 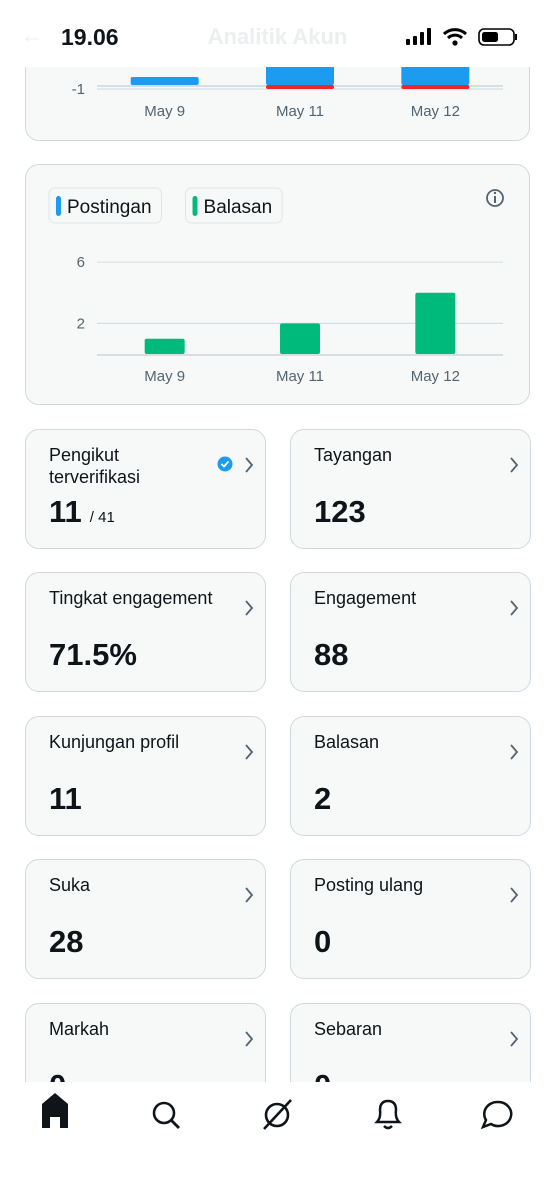 I want to click on stat-number: 88, so click(x=331, y=654).